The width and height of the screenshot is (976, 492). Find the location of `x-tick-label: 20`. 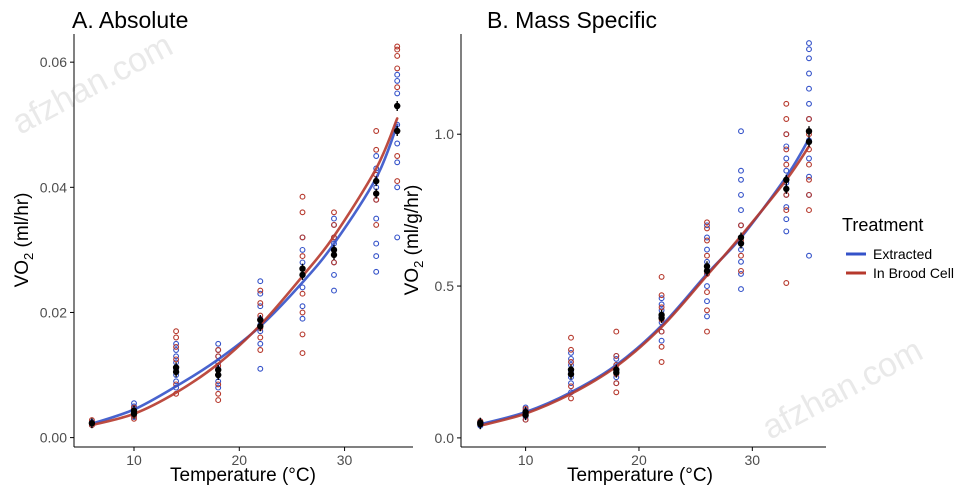

x-tick-label: 20 is located at coordinates (639, 460).